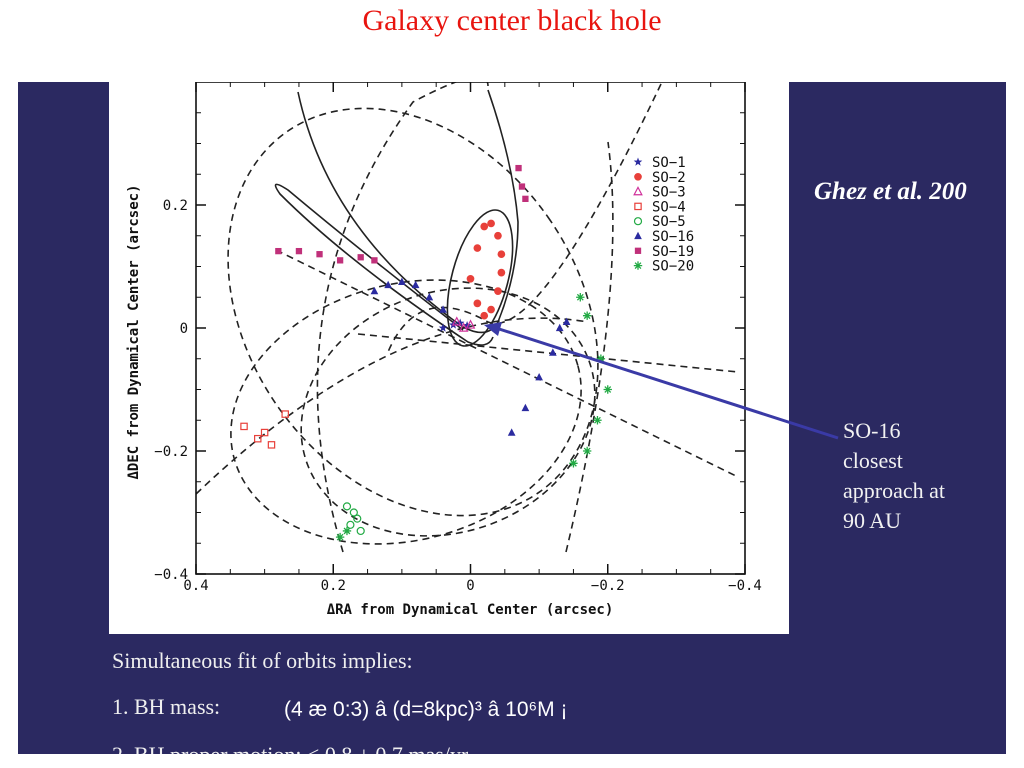 This screenshot has height=768, width=1024. Describe the element at coordinates (184, 329) in the screenshot. I see `y-tick-label: 0` at that location.